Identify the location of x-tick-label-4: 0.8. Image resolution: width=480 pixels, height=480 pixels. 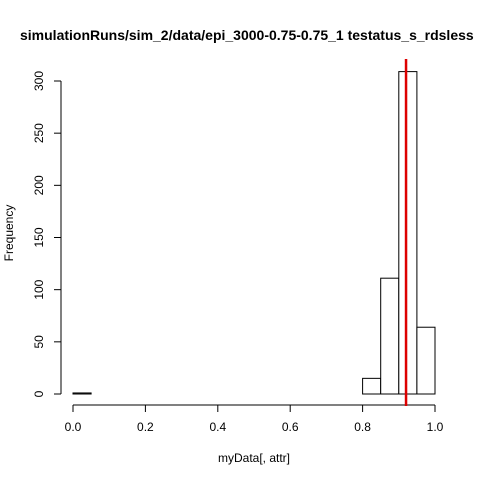
(362, 427).